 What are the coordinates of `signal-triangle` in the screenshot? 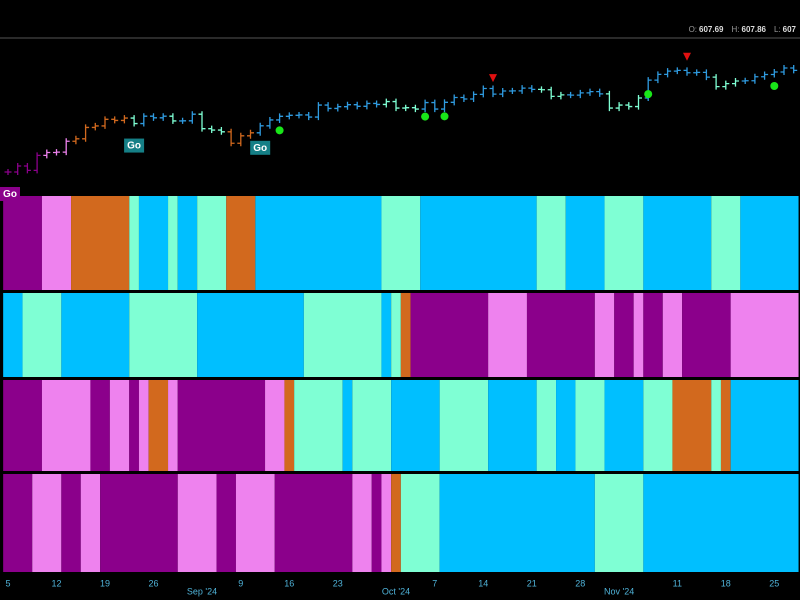 It's located at (493, 78).